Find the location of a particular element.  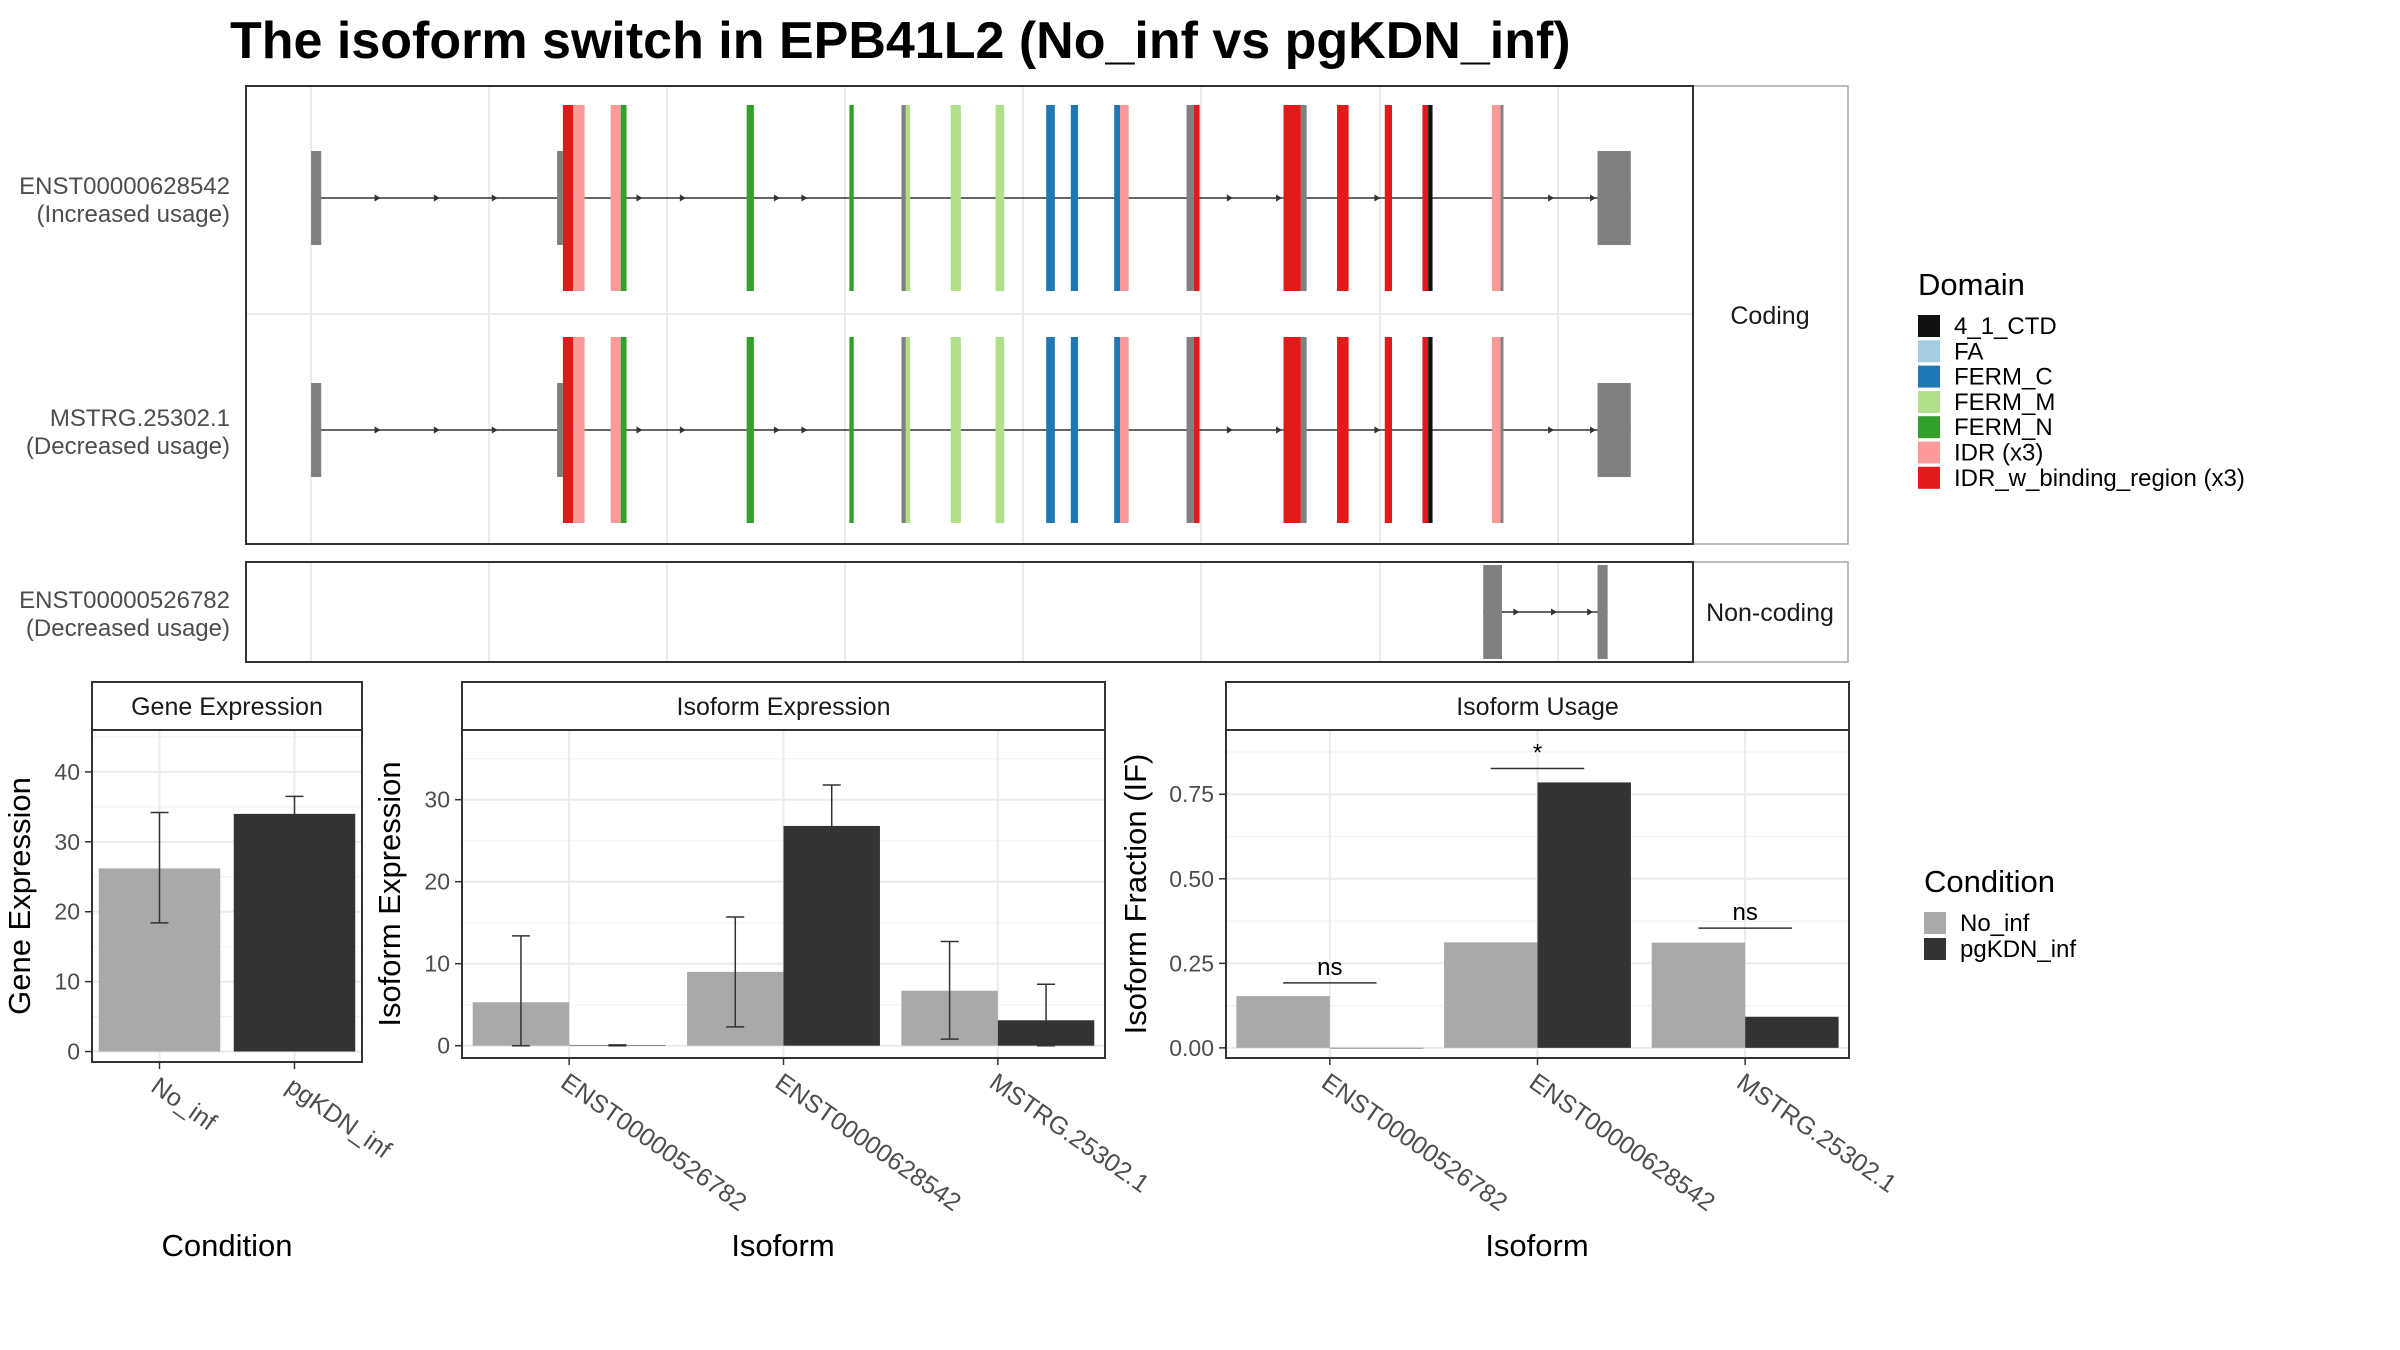

x-axis-title: Isoform is located at coordinates (782, 1245).